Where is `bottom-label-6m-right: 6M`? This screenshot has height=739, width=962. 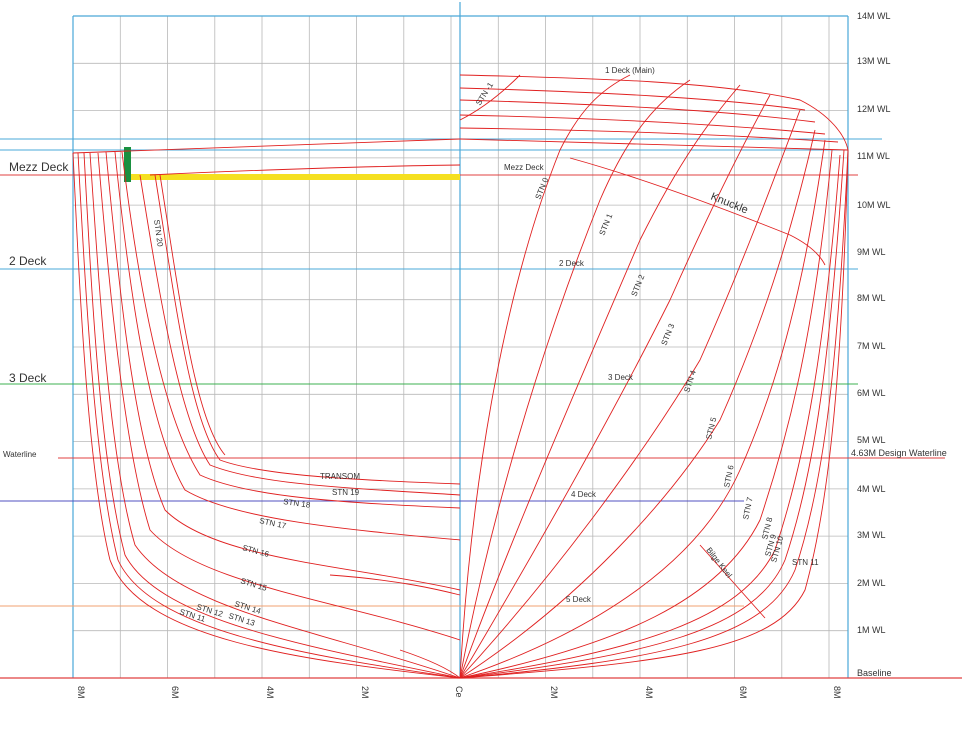
bottom-label-6m-right: 6M is located at coordinates (743, 692).